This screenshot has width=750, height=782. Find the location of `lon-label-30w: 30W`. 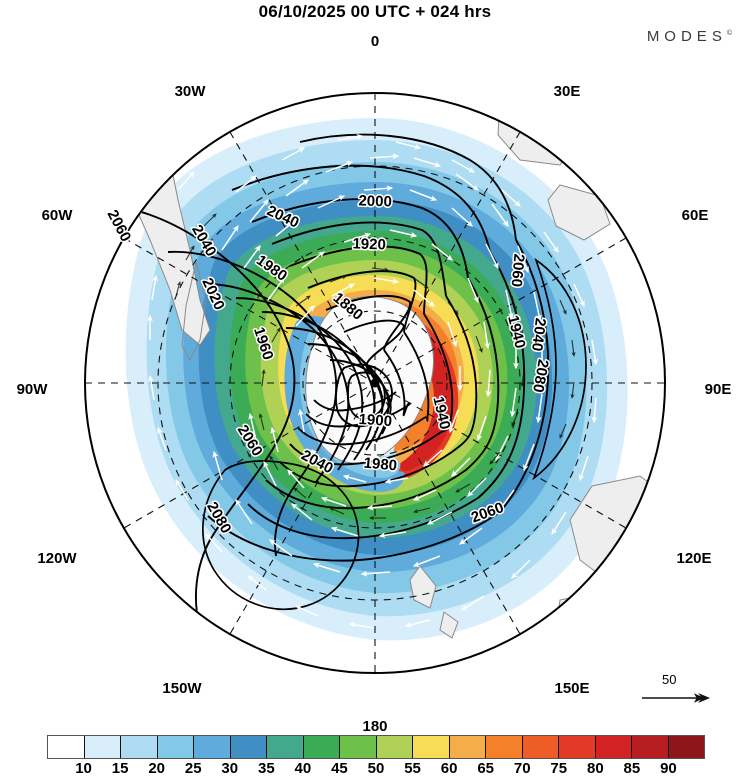

lon-label-30w: 30W is located at coordinates (190, 91).